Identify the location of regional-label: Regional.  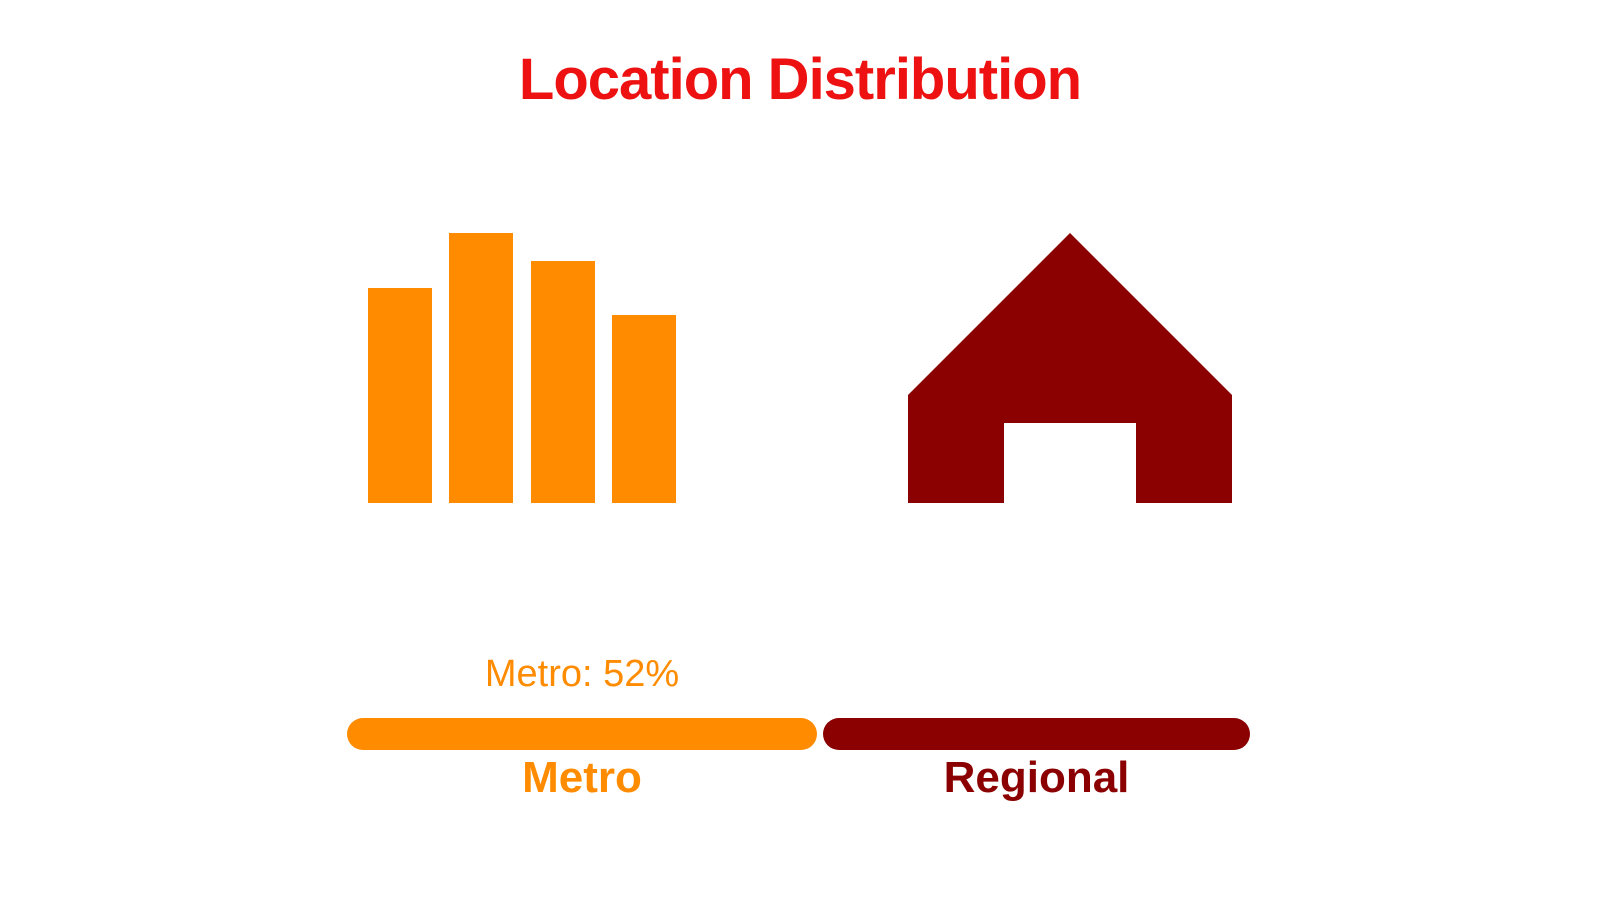
(1036, 777).